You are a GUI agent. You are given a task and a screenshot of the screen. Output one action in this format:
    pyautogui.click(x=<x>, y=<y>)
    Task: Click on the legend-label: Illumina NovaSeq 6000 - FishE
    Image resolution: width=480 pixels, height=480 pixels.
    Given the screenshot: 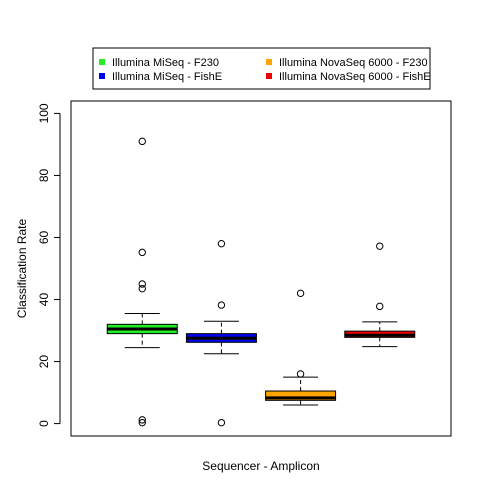 What is the action you would take?
    pyautogui.click(x=355, y=77)
    